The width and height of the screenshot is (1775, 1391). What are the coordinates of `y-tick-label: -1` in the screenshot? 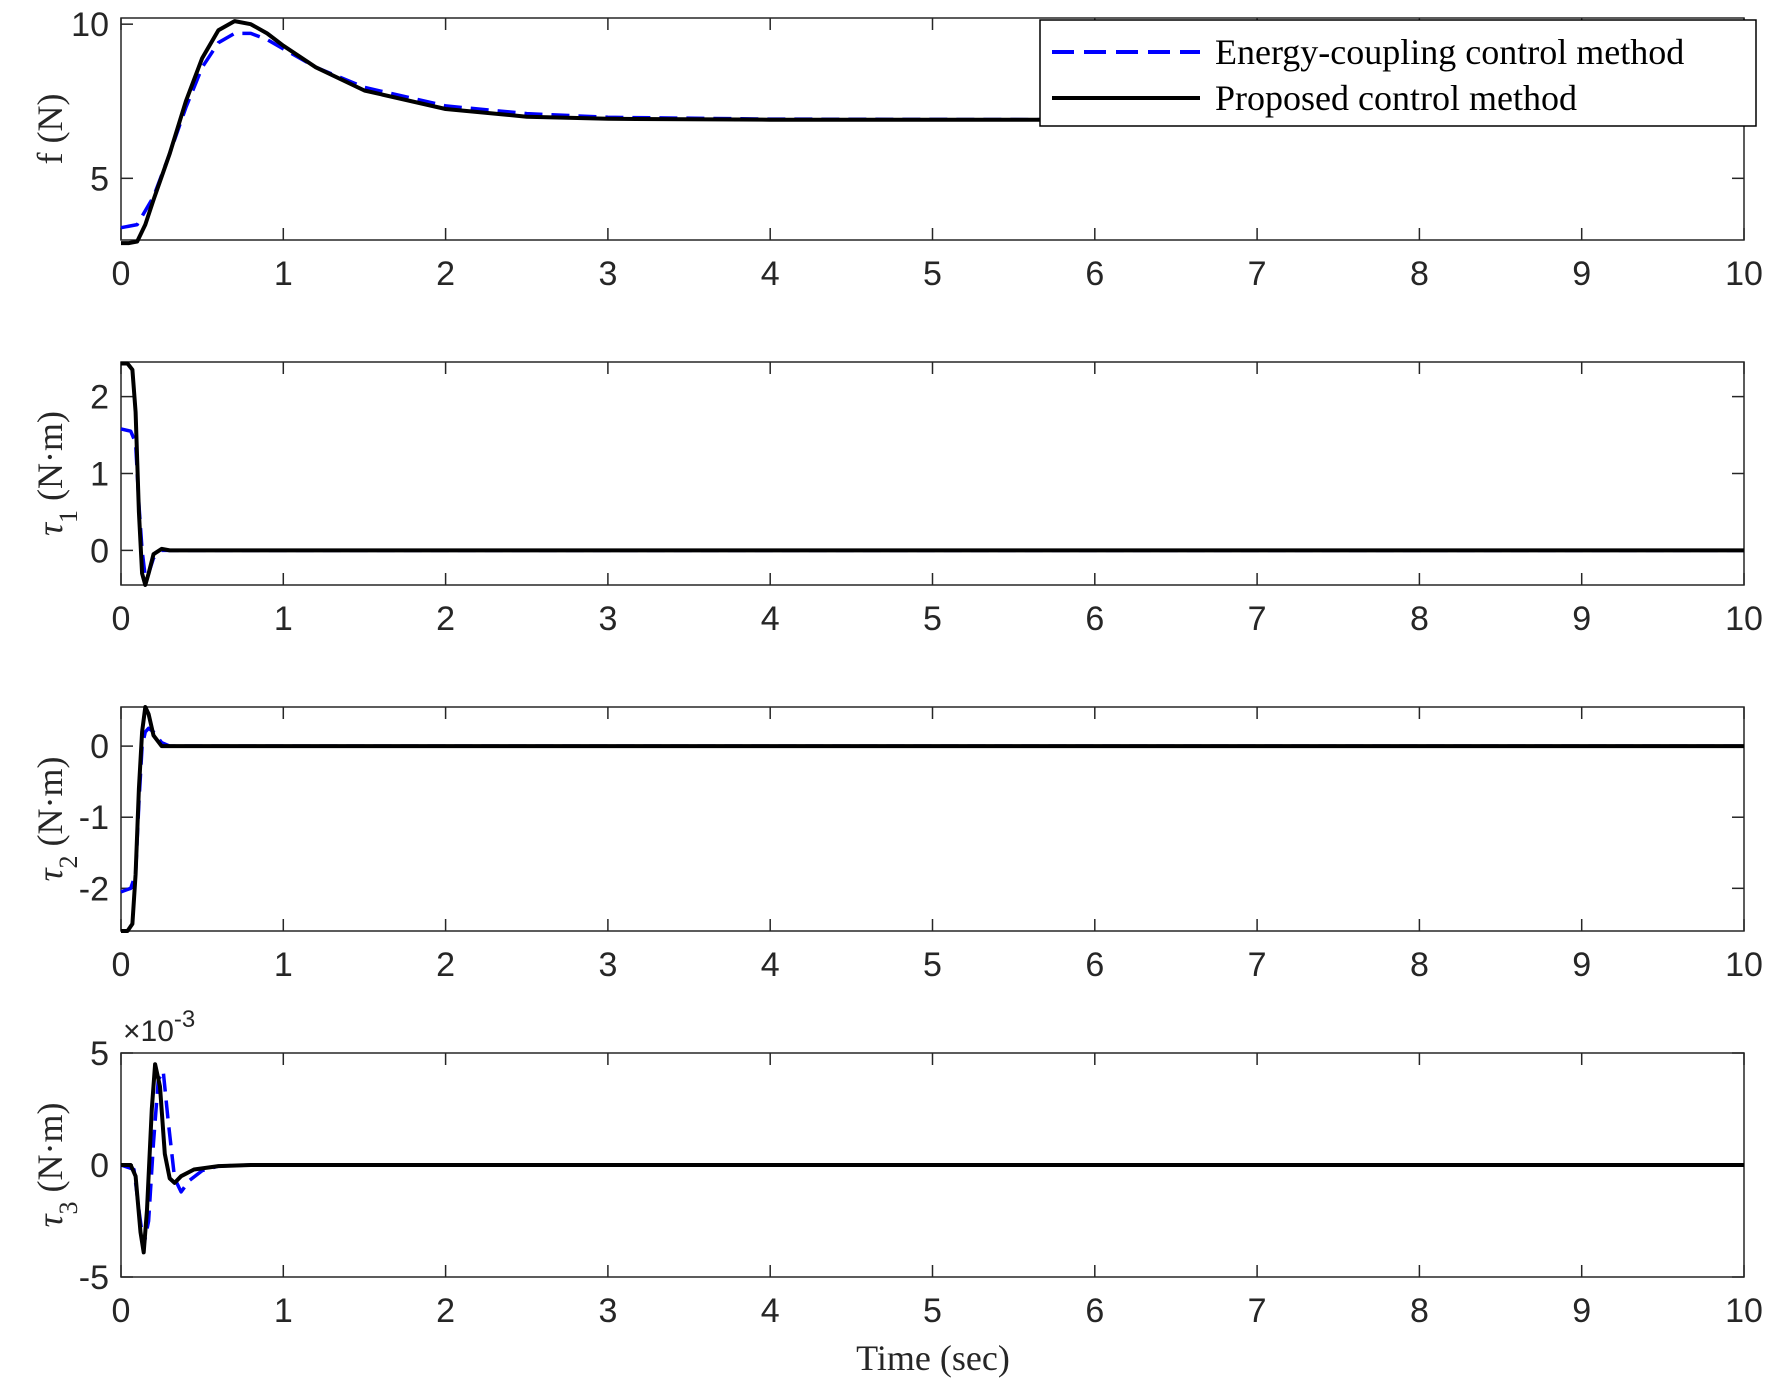 It's located at (94, 818).